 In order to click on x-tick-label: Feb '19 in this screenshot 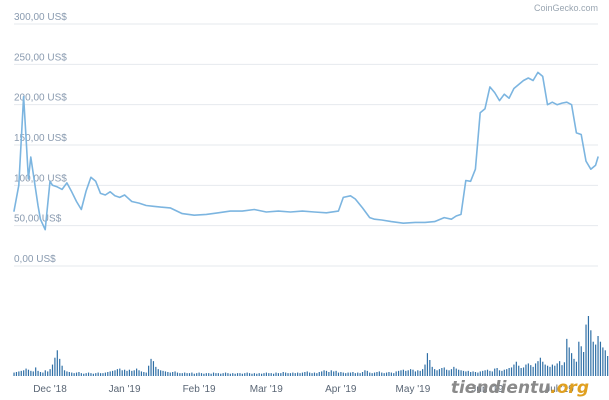, I will do `click(199, 389)`.